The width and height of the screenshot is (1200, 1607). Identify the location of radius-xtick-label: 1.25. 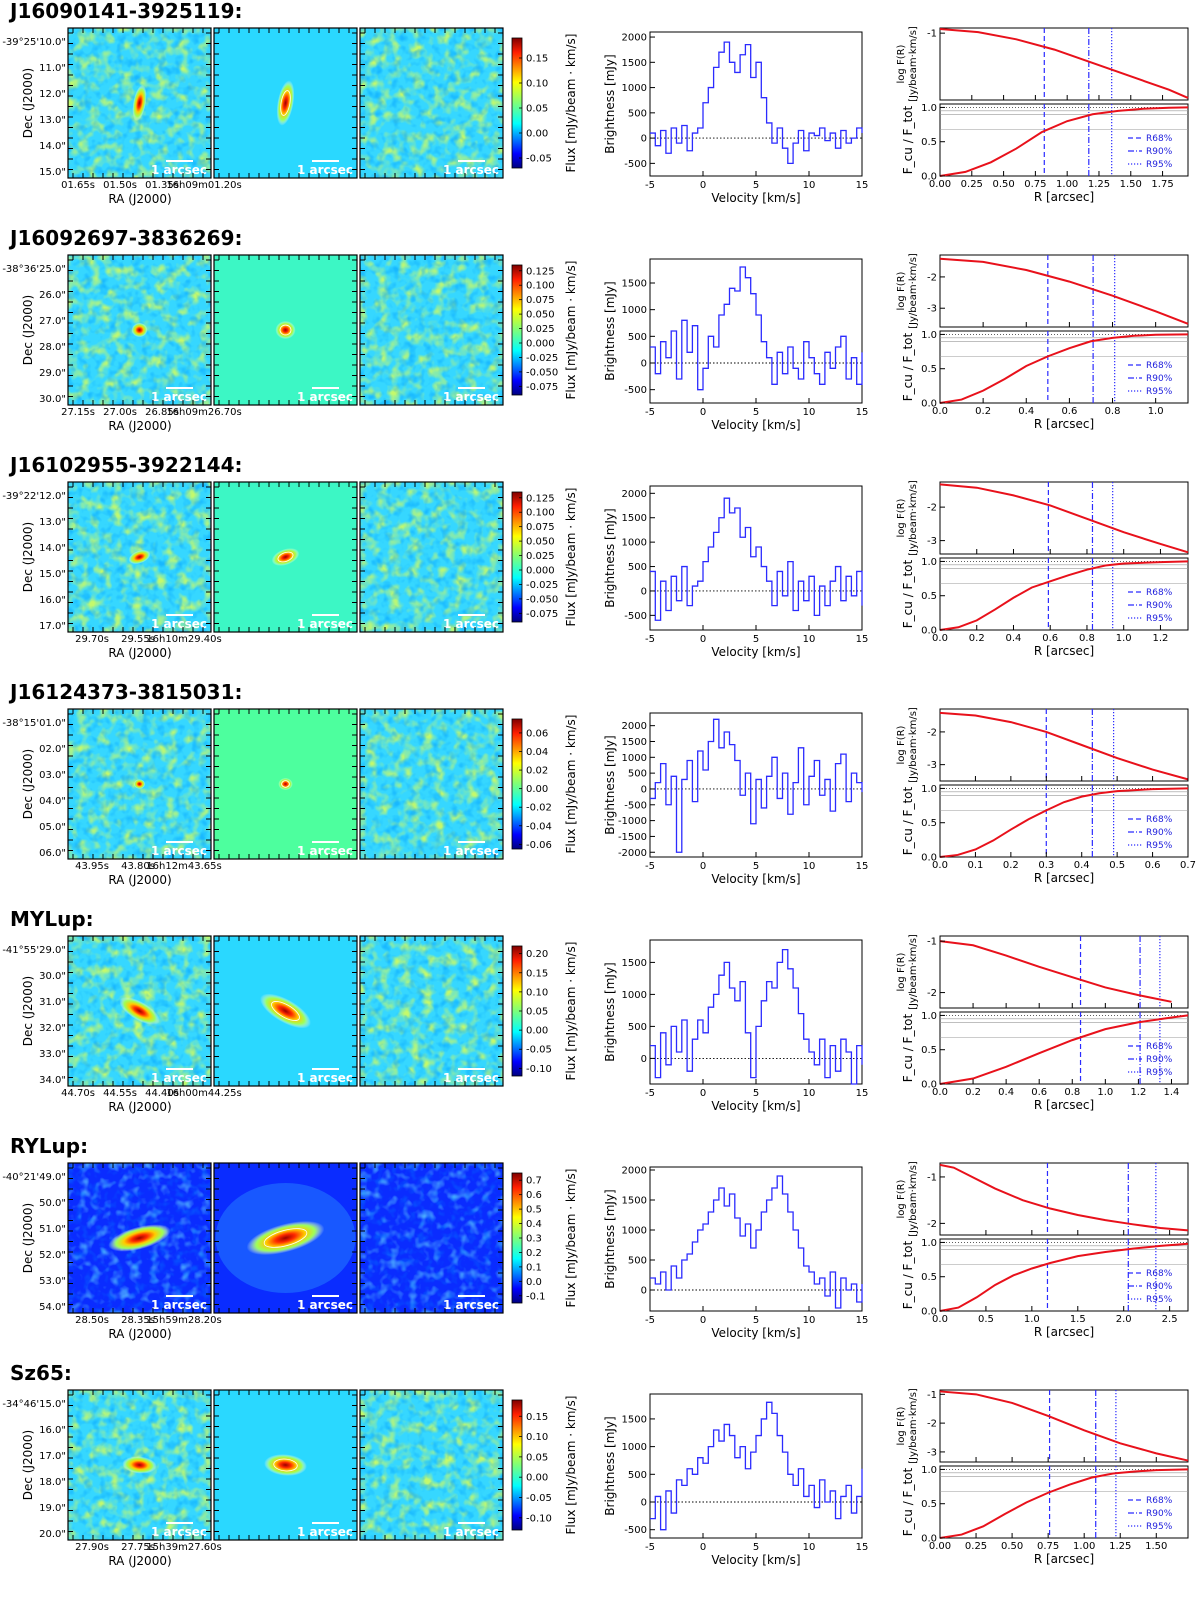
(1099, 184).